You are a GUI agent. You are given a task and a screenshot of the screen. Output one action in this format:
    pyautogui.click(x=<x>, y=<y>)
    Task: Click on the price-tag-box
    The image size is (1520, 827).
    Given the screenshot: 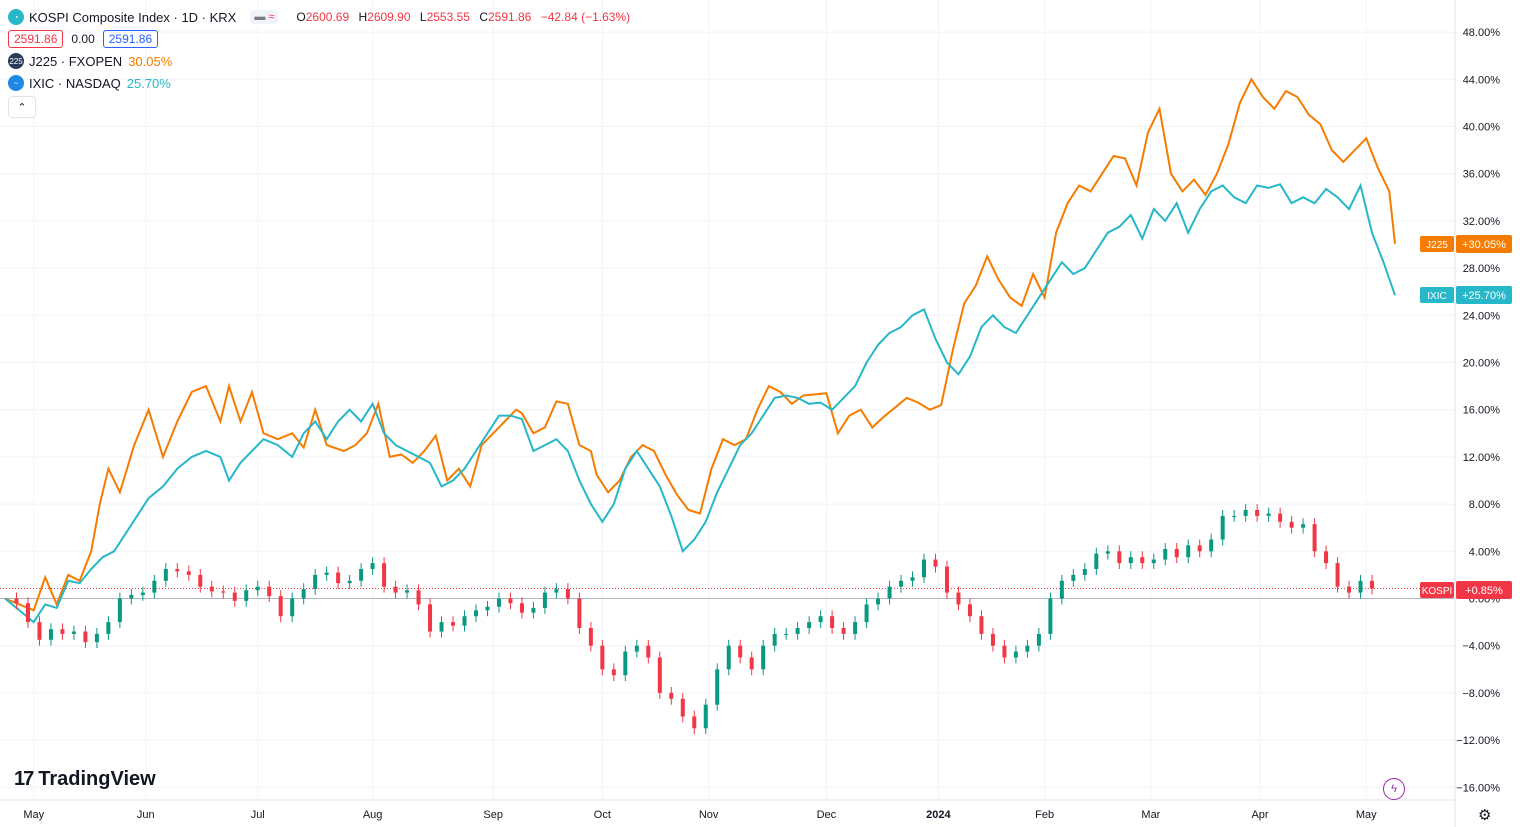 What is the action you would take?
    pyautogui.click(x=1484, y=590)
    